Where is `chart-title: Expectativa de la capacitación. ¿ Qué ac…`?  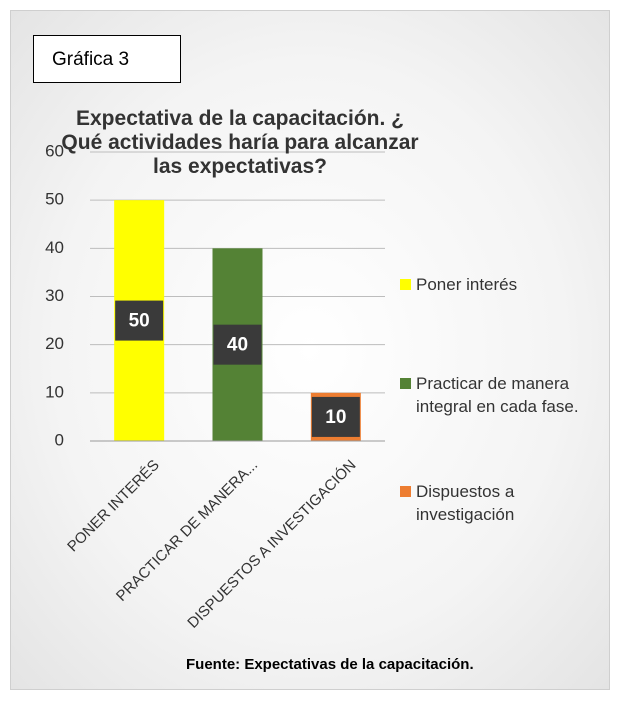
chart-title: Expectativa de la capacitación. ¿ Qué ac… is located at coordinates (240, 142).